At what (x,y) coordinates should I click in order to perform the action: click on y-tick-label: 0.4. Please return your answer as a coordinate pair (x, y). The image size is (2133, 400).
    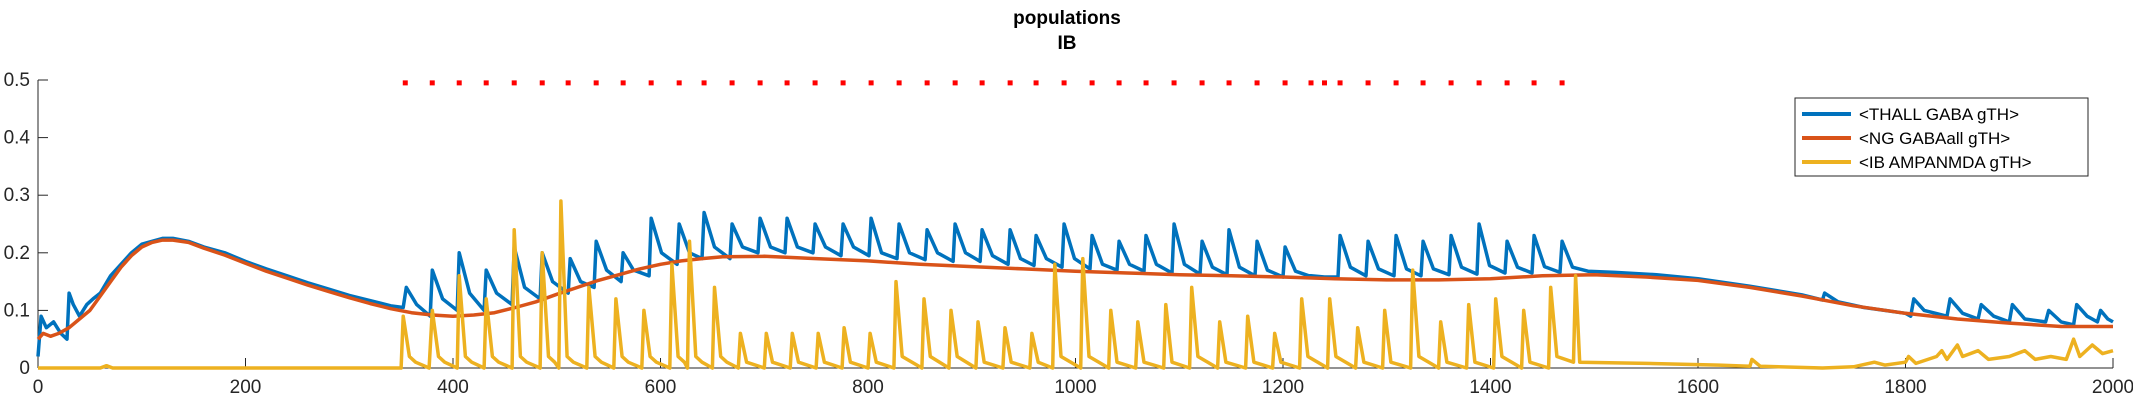
    Looking at the image, I should click on (17, 138).